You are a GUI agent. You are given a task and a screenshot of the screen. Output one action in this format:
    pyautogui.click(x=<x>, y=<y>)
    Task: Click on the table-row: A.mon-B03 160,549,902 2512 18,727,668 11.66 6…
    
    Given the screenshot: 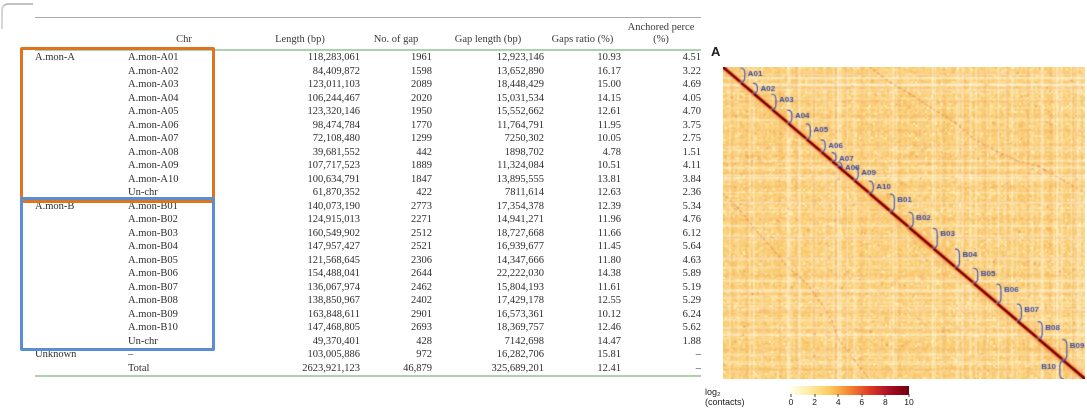 What is the action you would take?
    pyautogui.click(x=368, y=234)
    